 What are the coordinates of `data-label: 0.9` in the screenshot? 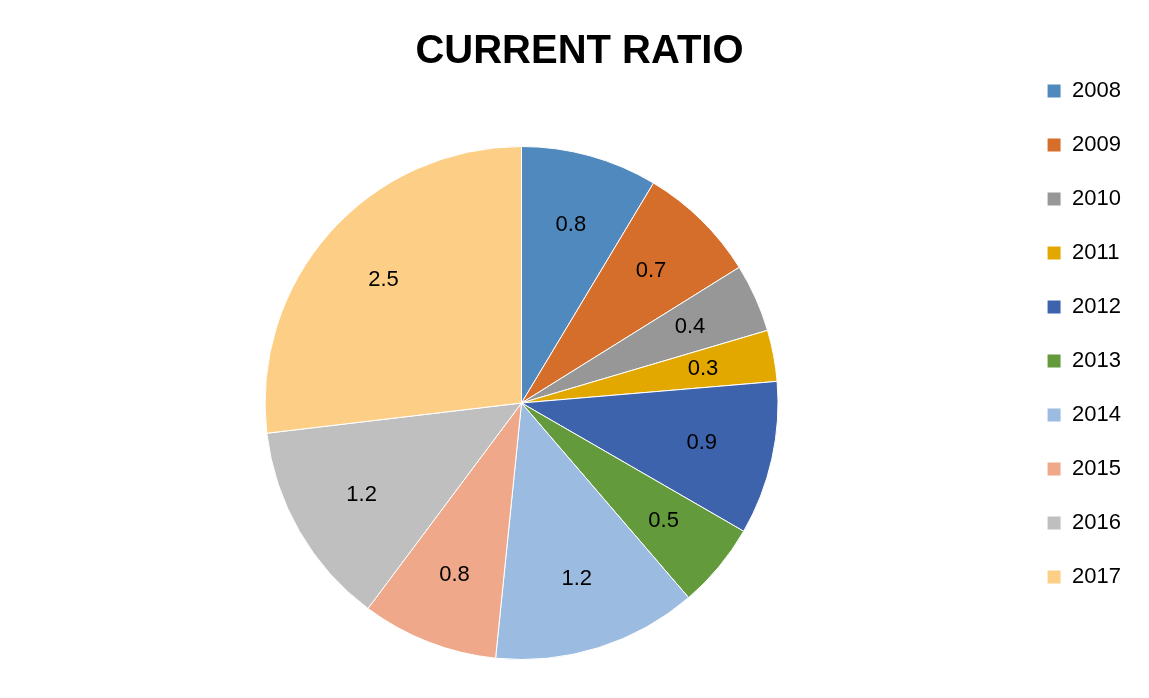 It's located at (702, 442).